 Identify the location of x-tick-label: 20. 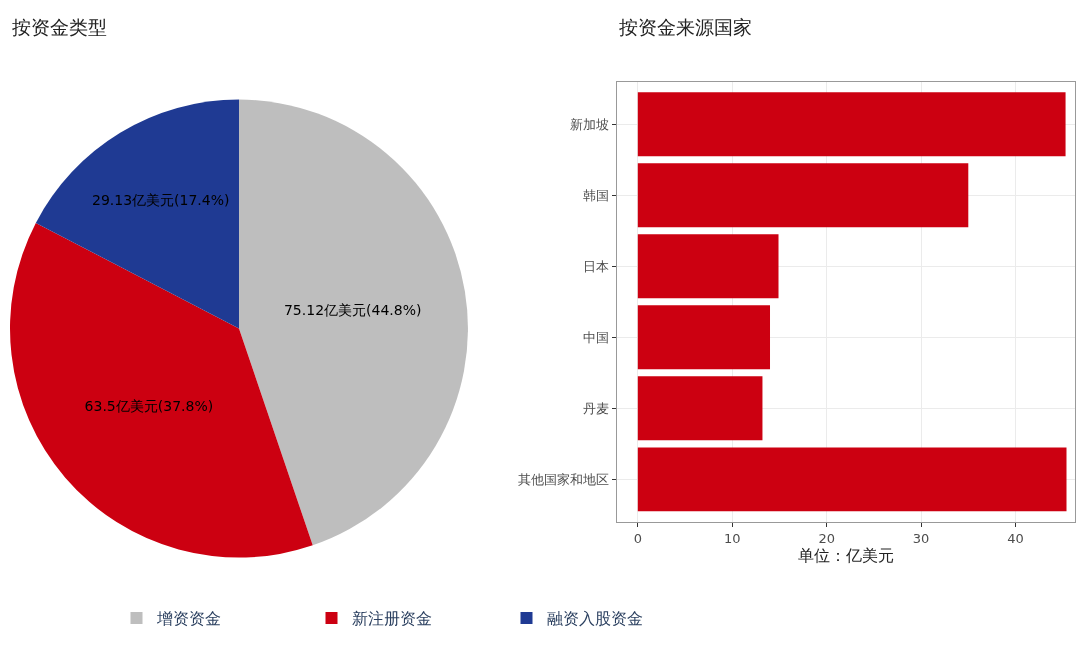
(826, 538).